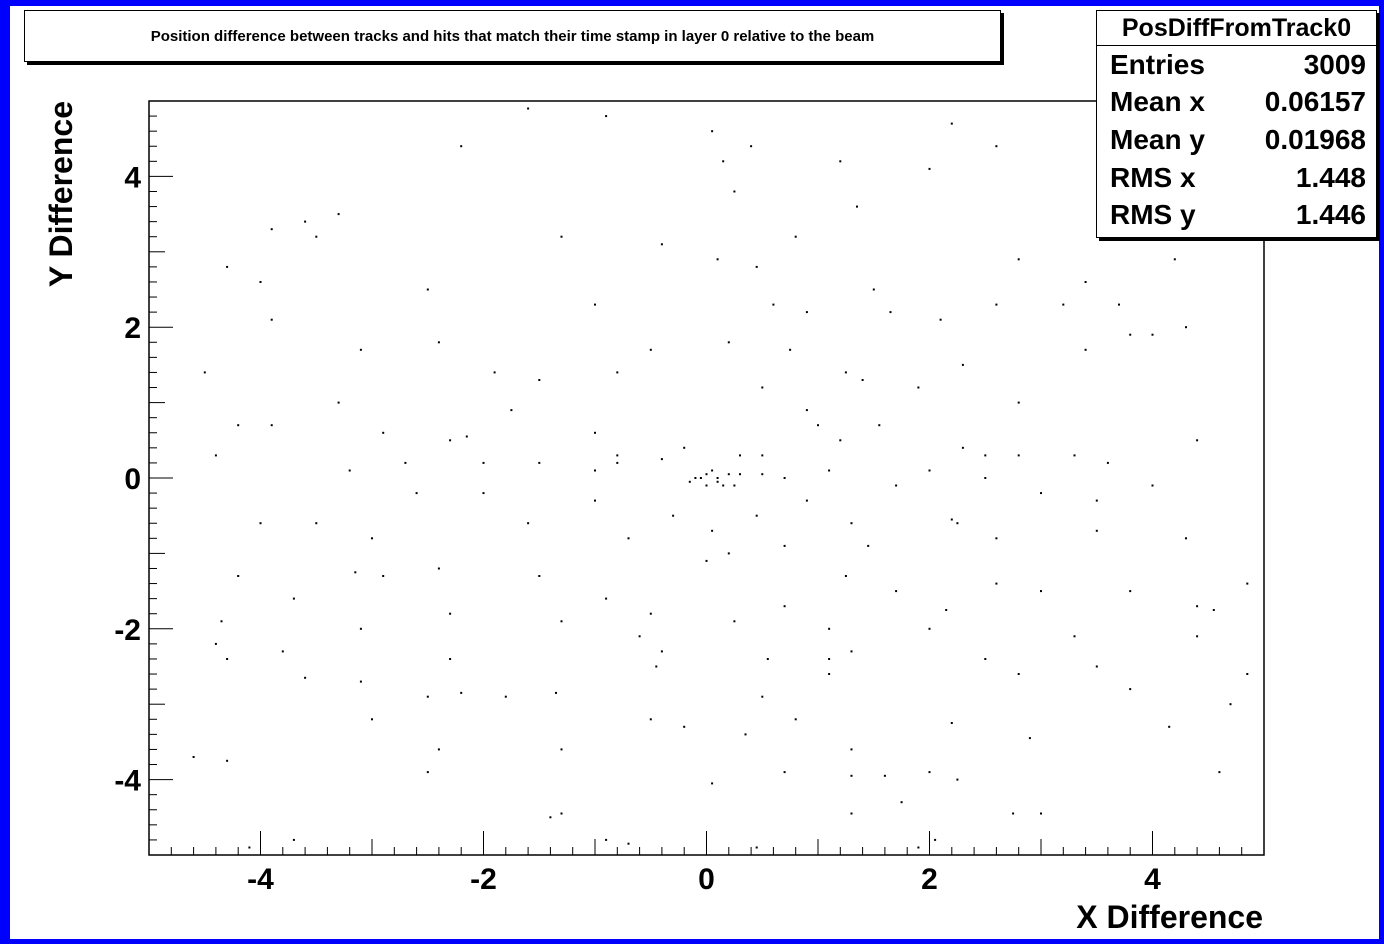 This screenshot has width=1384, height=944. What do you see at coordinates (127, 630) in the screenshot?
I see `y-tick-label: -2` at bounding box center [127, 630].